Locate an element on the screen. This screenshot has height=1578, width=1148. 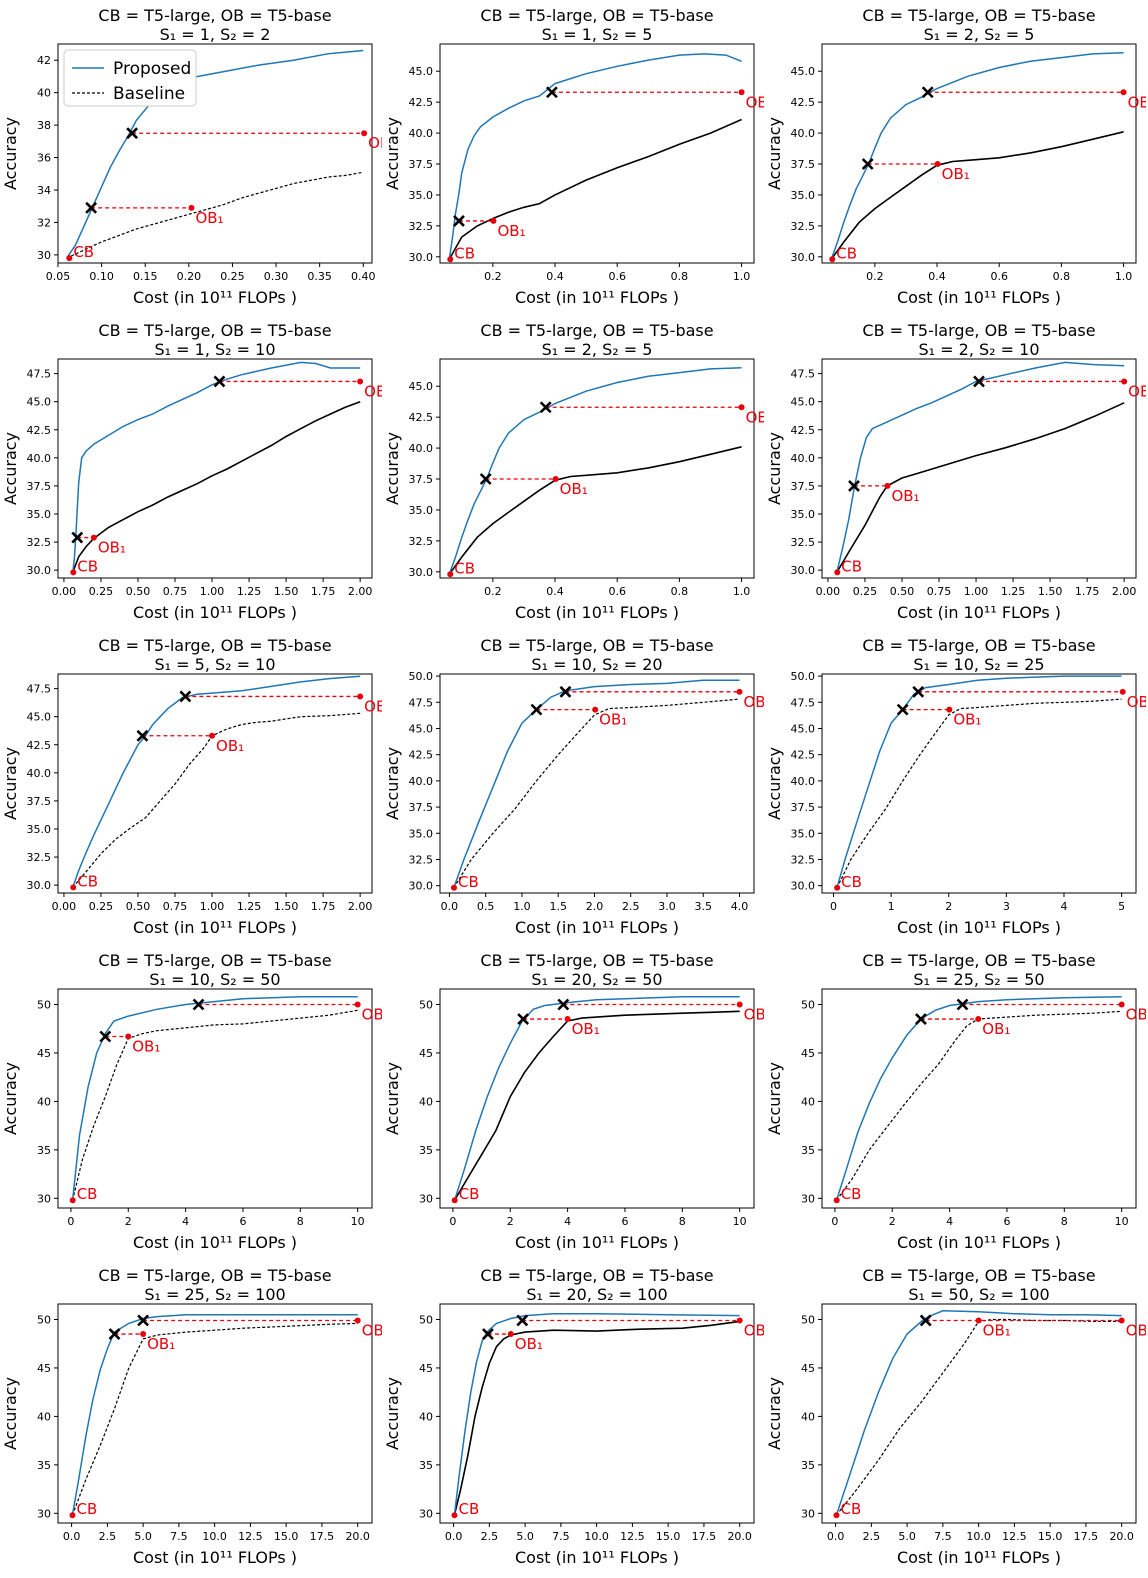
x-tick-label: 0.25 is located at coordinates (865, 591).